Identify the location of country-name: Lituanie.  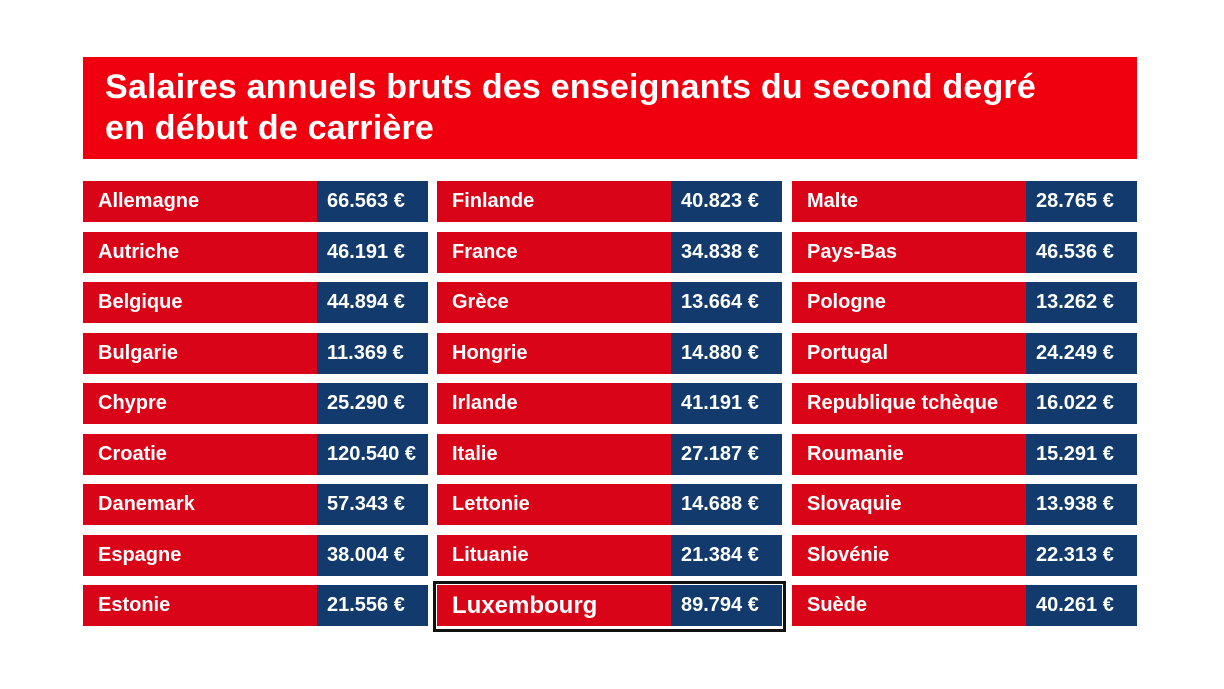
(554, 555).